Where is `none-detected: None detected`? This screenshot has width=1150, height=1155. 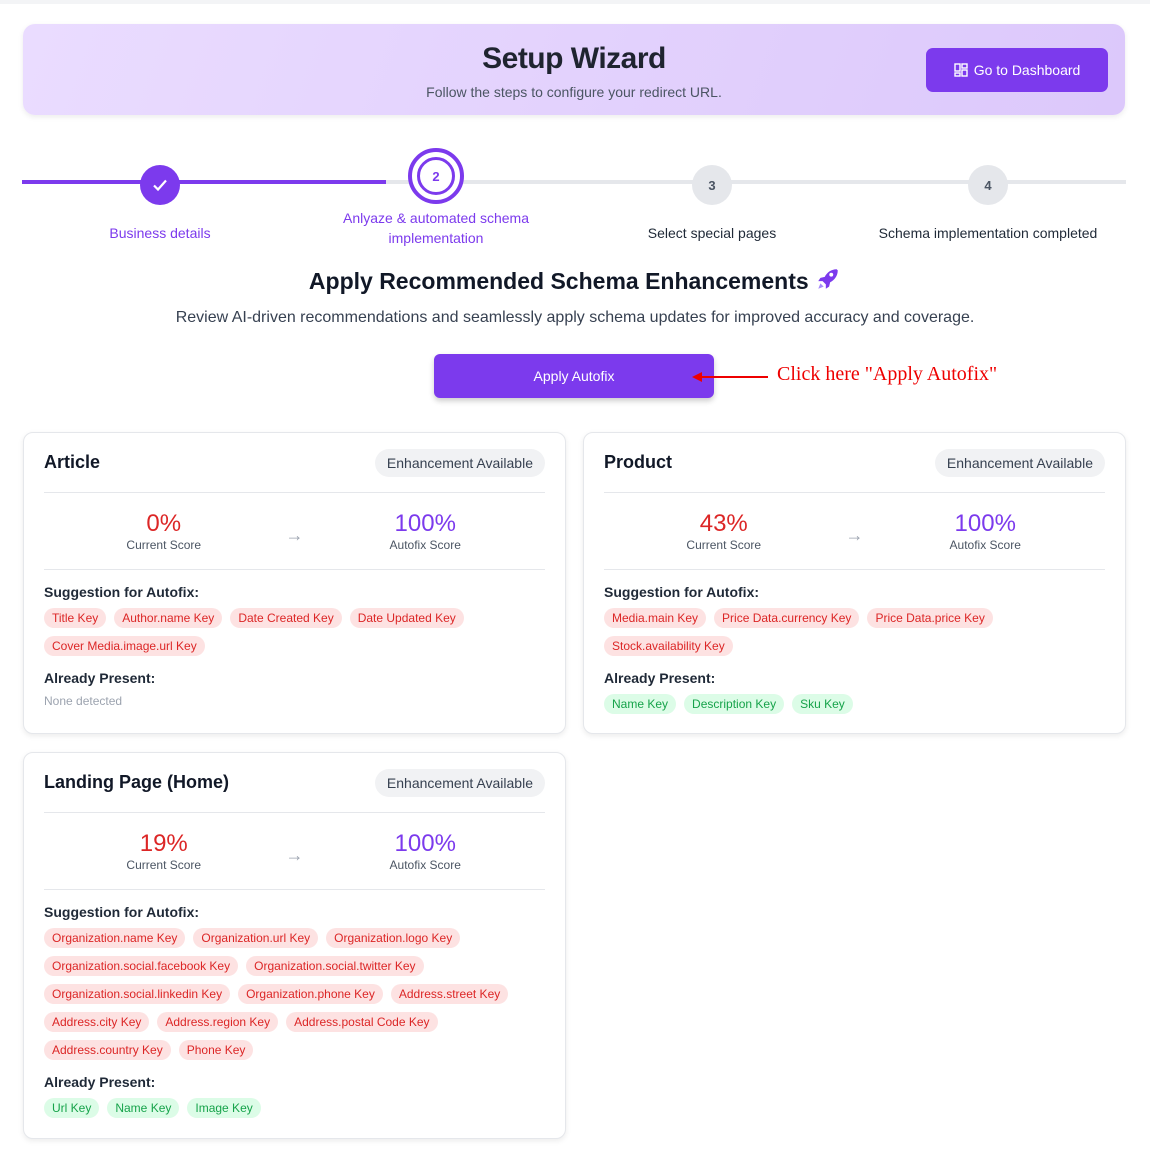 none-detected: None detected is located at coordinates (83, 701).